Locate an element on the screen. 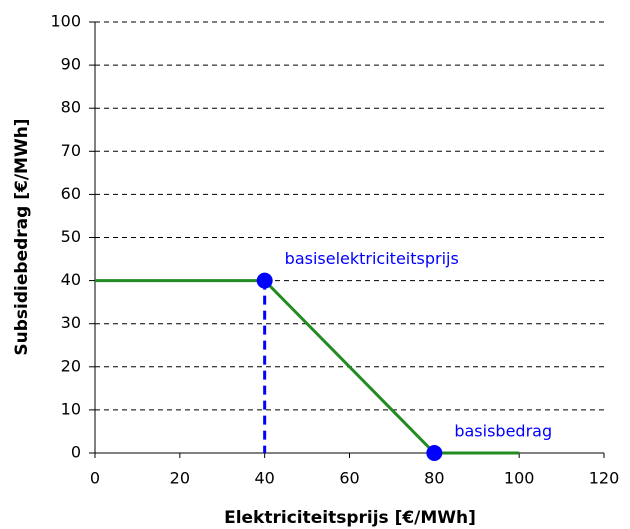 This screenshot has height=529, width=630. y-tick-label: 80 is located at coordinates (71, 107).